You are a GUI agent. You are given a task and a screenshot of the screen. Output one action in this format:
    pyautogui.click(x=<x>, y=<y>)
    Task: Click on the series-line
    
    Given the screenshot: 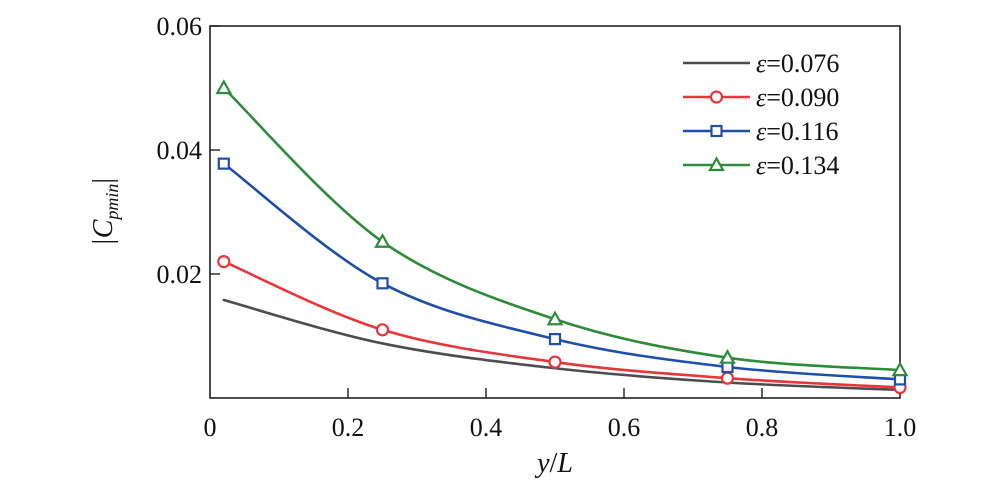 What is the action you would take?
    pyautogui.click(x=562, y=345)
    